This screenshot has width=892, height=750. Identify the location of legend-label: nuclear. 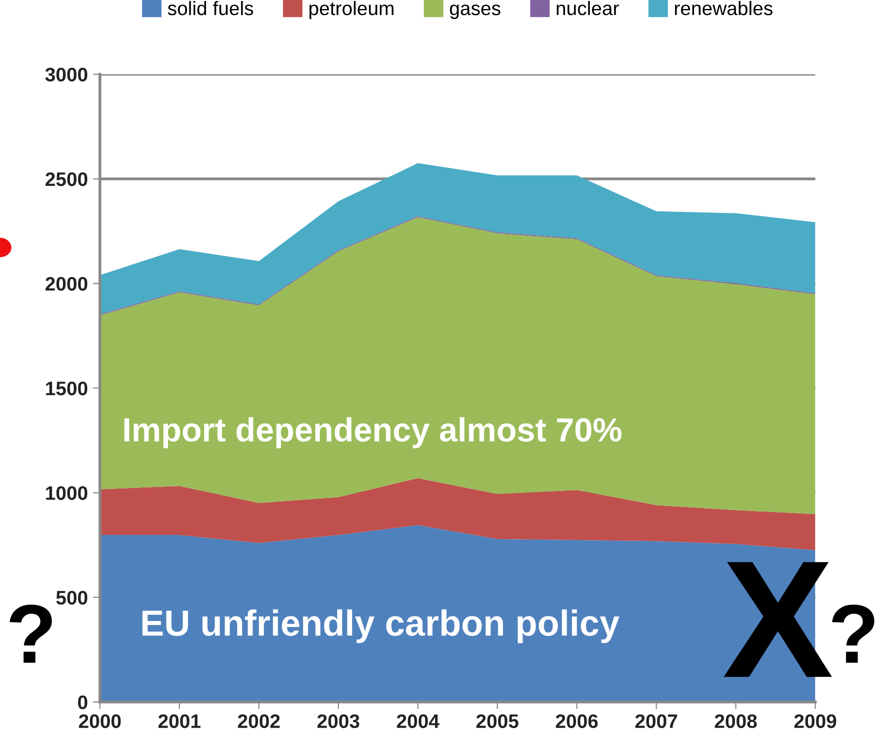
(587, 8).